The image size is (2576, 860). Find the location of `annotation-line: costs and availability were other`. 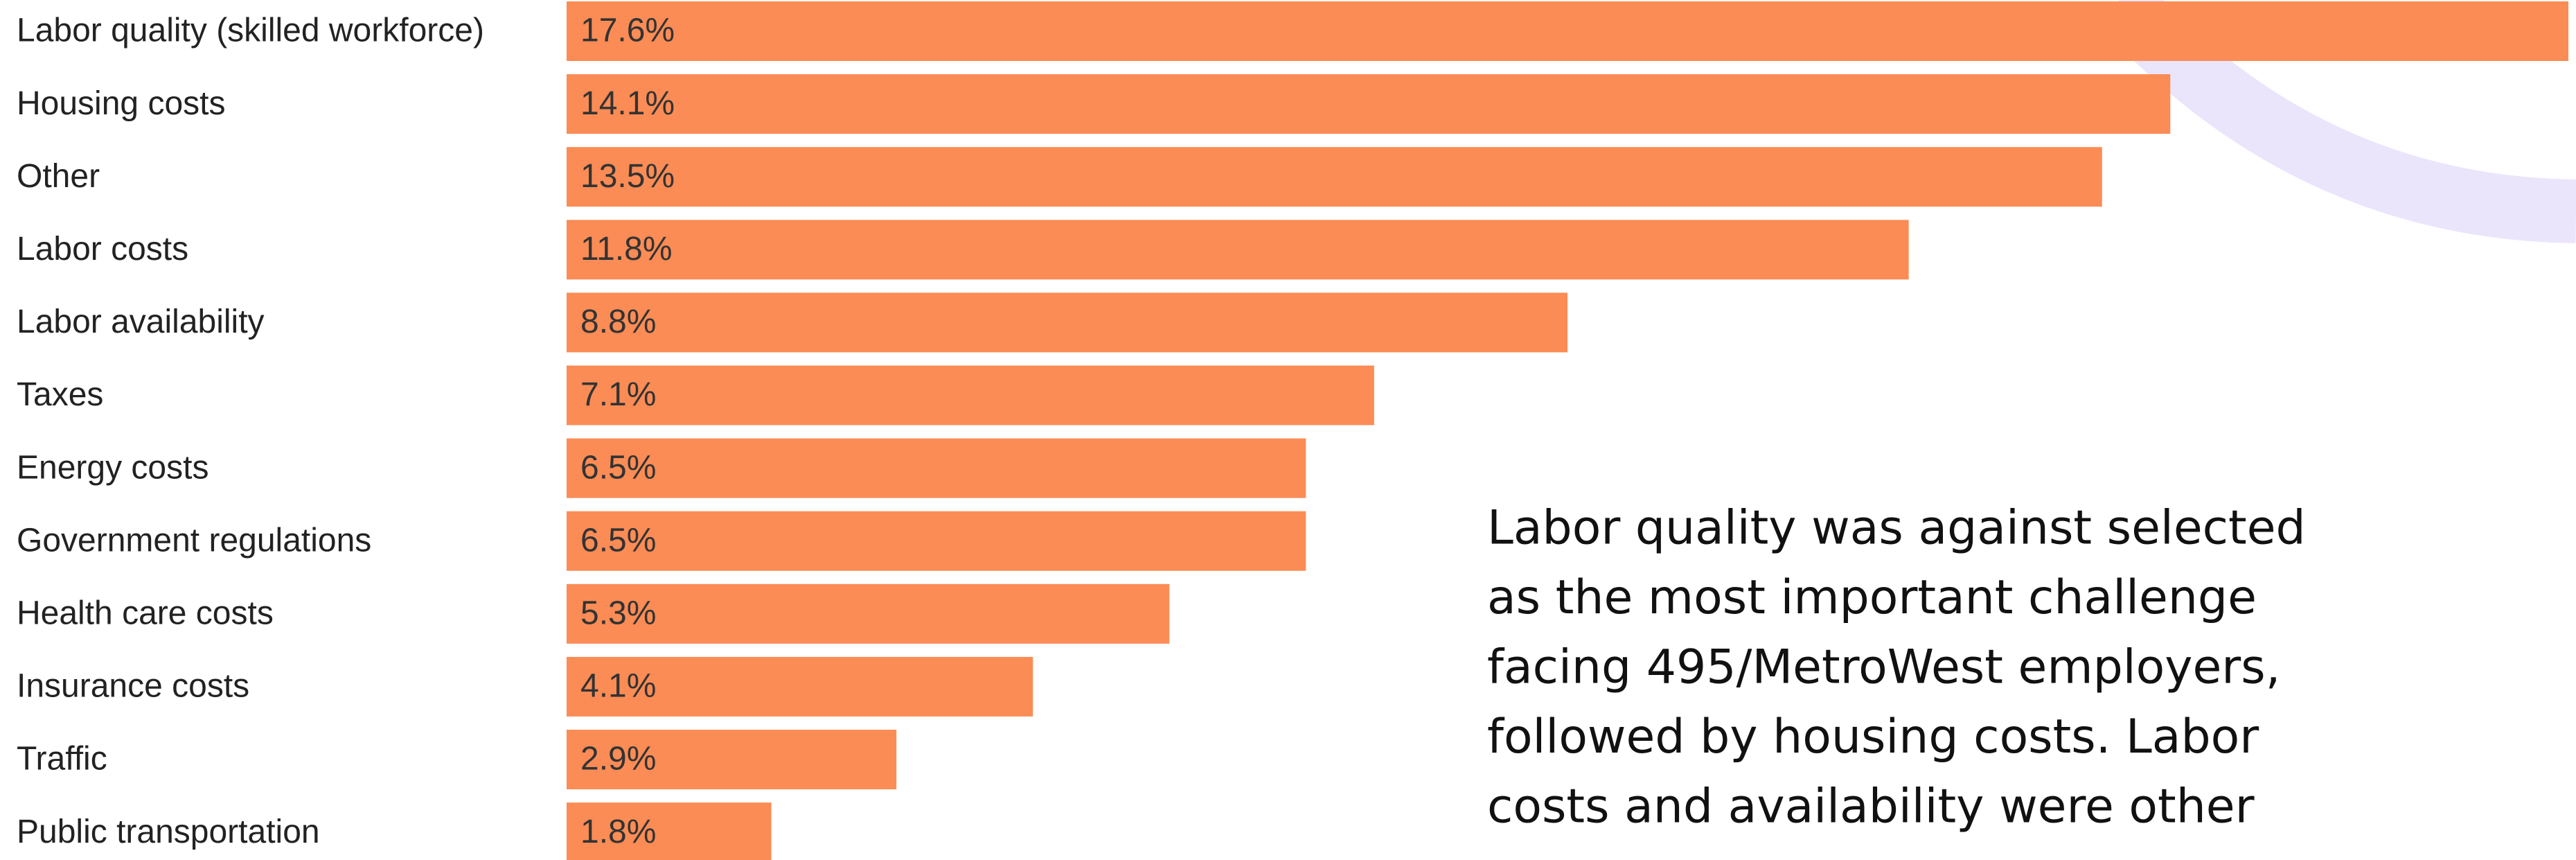

annotation-line: costs and availability were other is located at coordinates (1871, 807).